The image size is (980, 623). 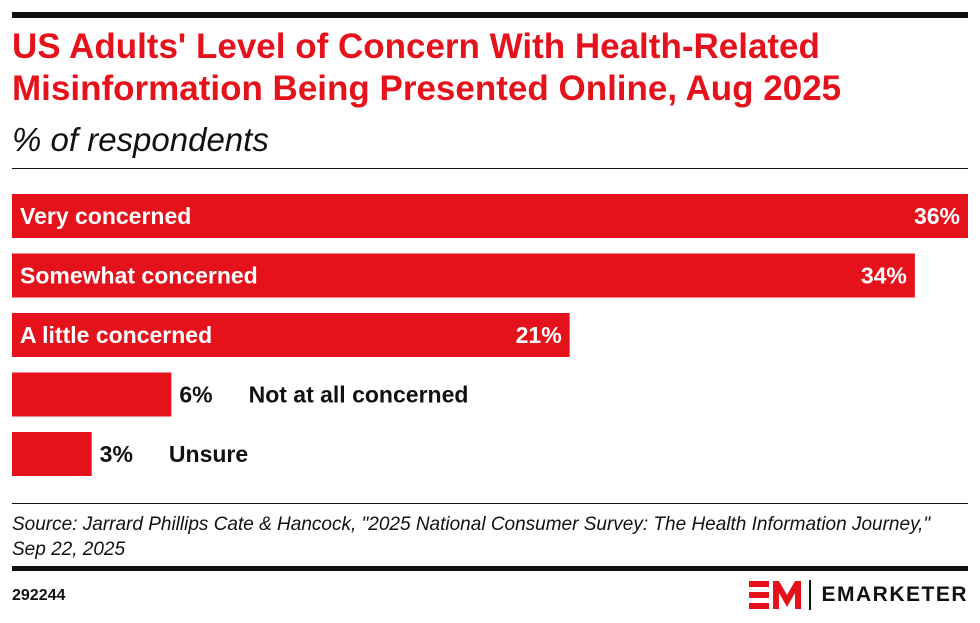 What do you see at coordinates (894, 594) in the screenshot?
I see `brand-name: EMARKETER` at bounding box center [894, 594].